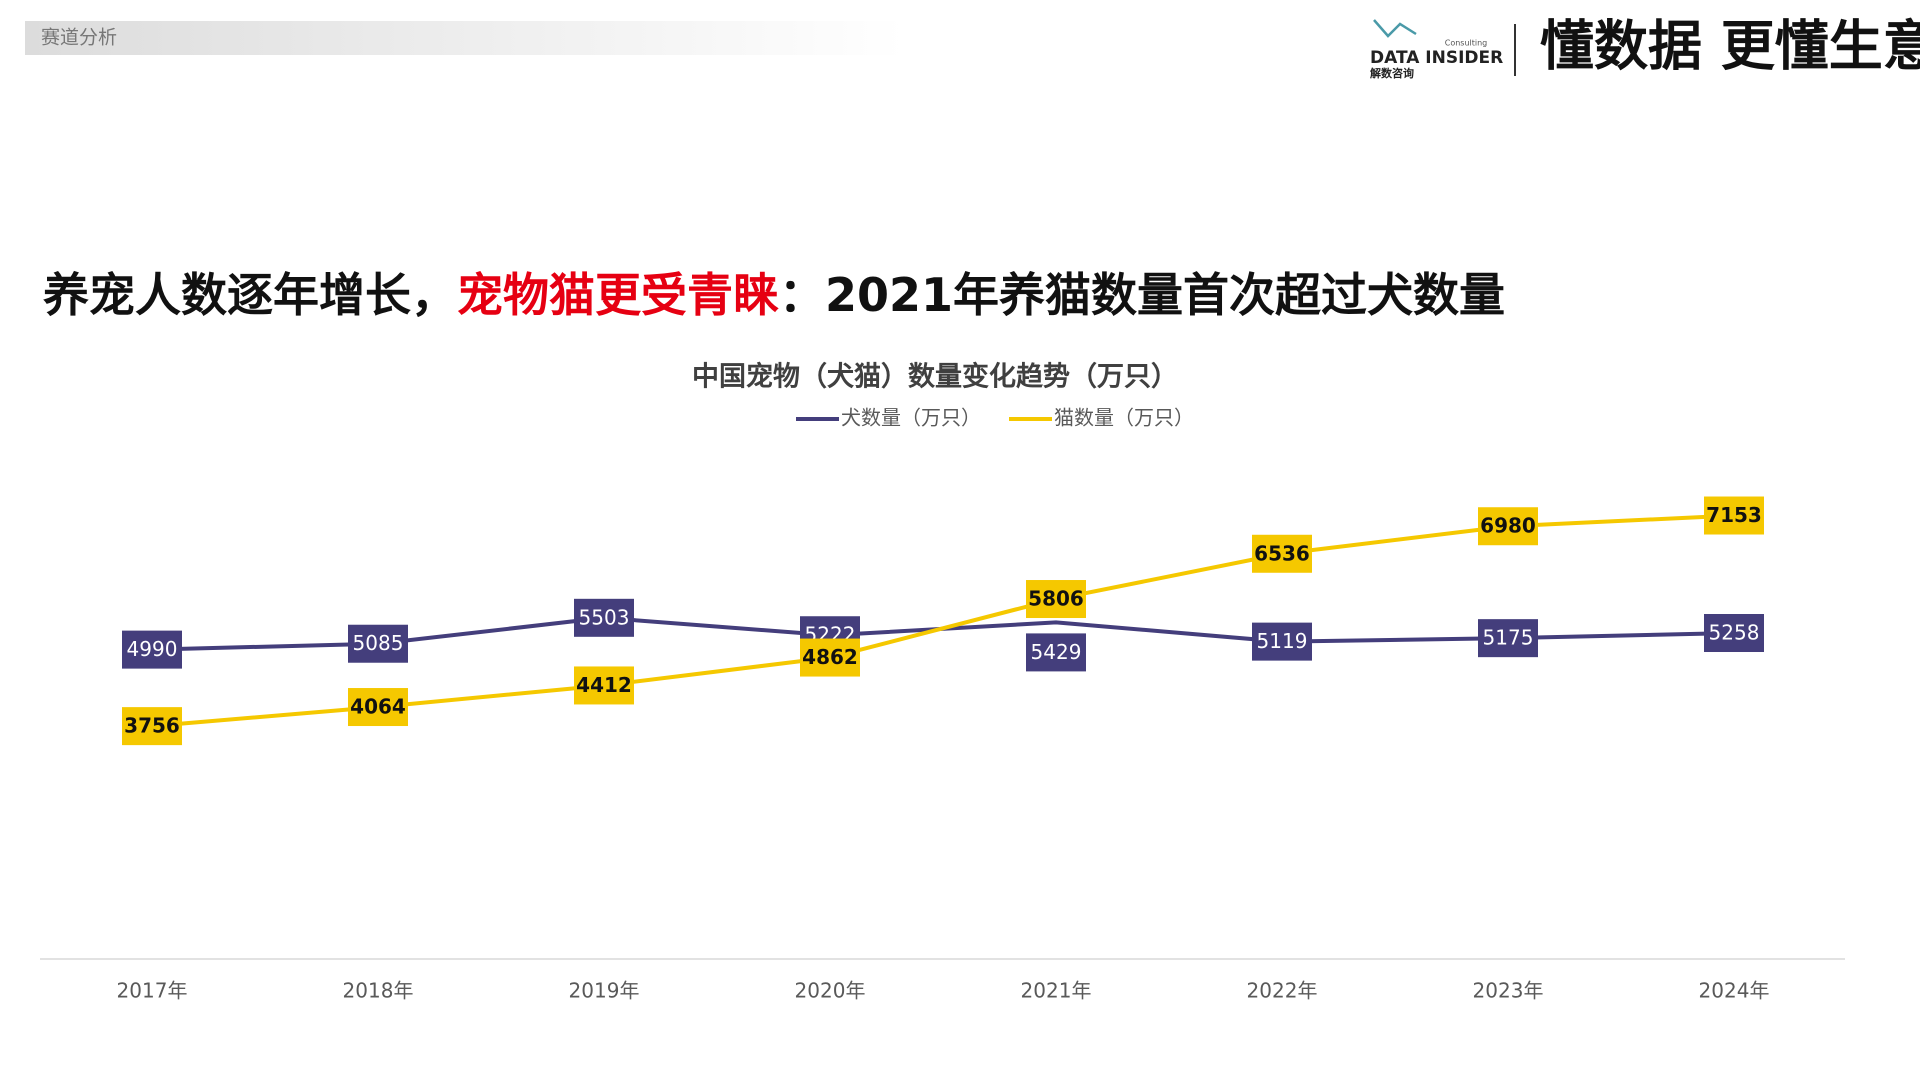 This screenshot has height=1084, width=1920. What do you see at coordinates (1142, 295) in the screenshot?
I see `headline-part: ：2021年养猫数量首次超过犬数量` at bounding box center [1142, 295].